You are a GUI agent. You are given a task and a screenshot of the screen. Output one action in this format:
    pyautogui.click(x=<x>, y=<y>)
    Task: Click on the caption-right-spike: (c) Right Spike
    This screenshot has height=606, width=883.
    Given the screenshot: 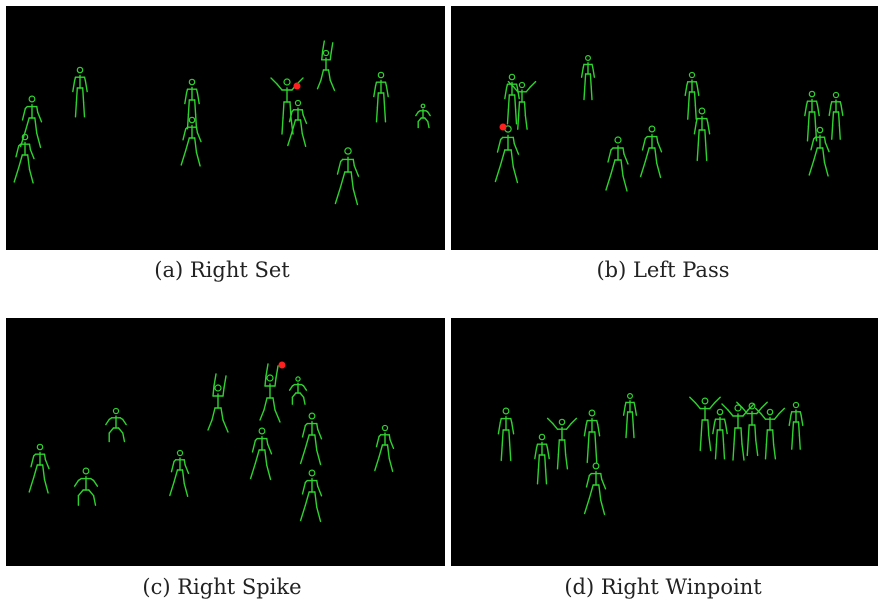 What is the action you would take?
    pyautogui.click(x=222, y=587)
    